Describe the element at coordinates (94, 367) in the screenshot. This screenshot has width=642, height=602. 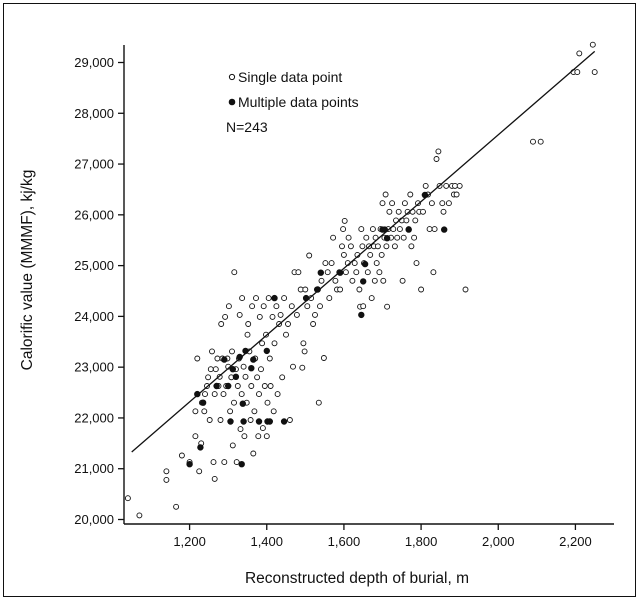
I see `y-tick-label: 23,000` at that location.